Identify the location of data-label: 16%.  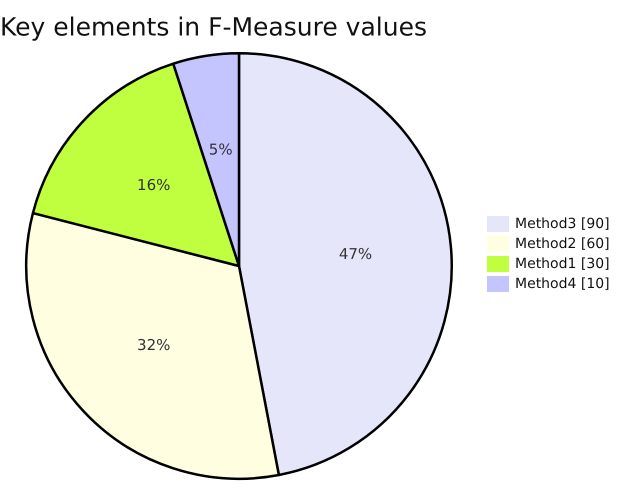
(153, 185).